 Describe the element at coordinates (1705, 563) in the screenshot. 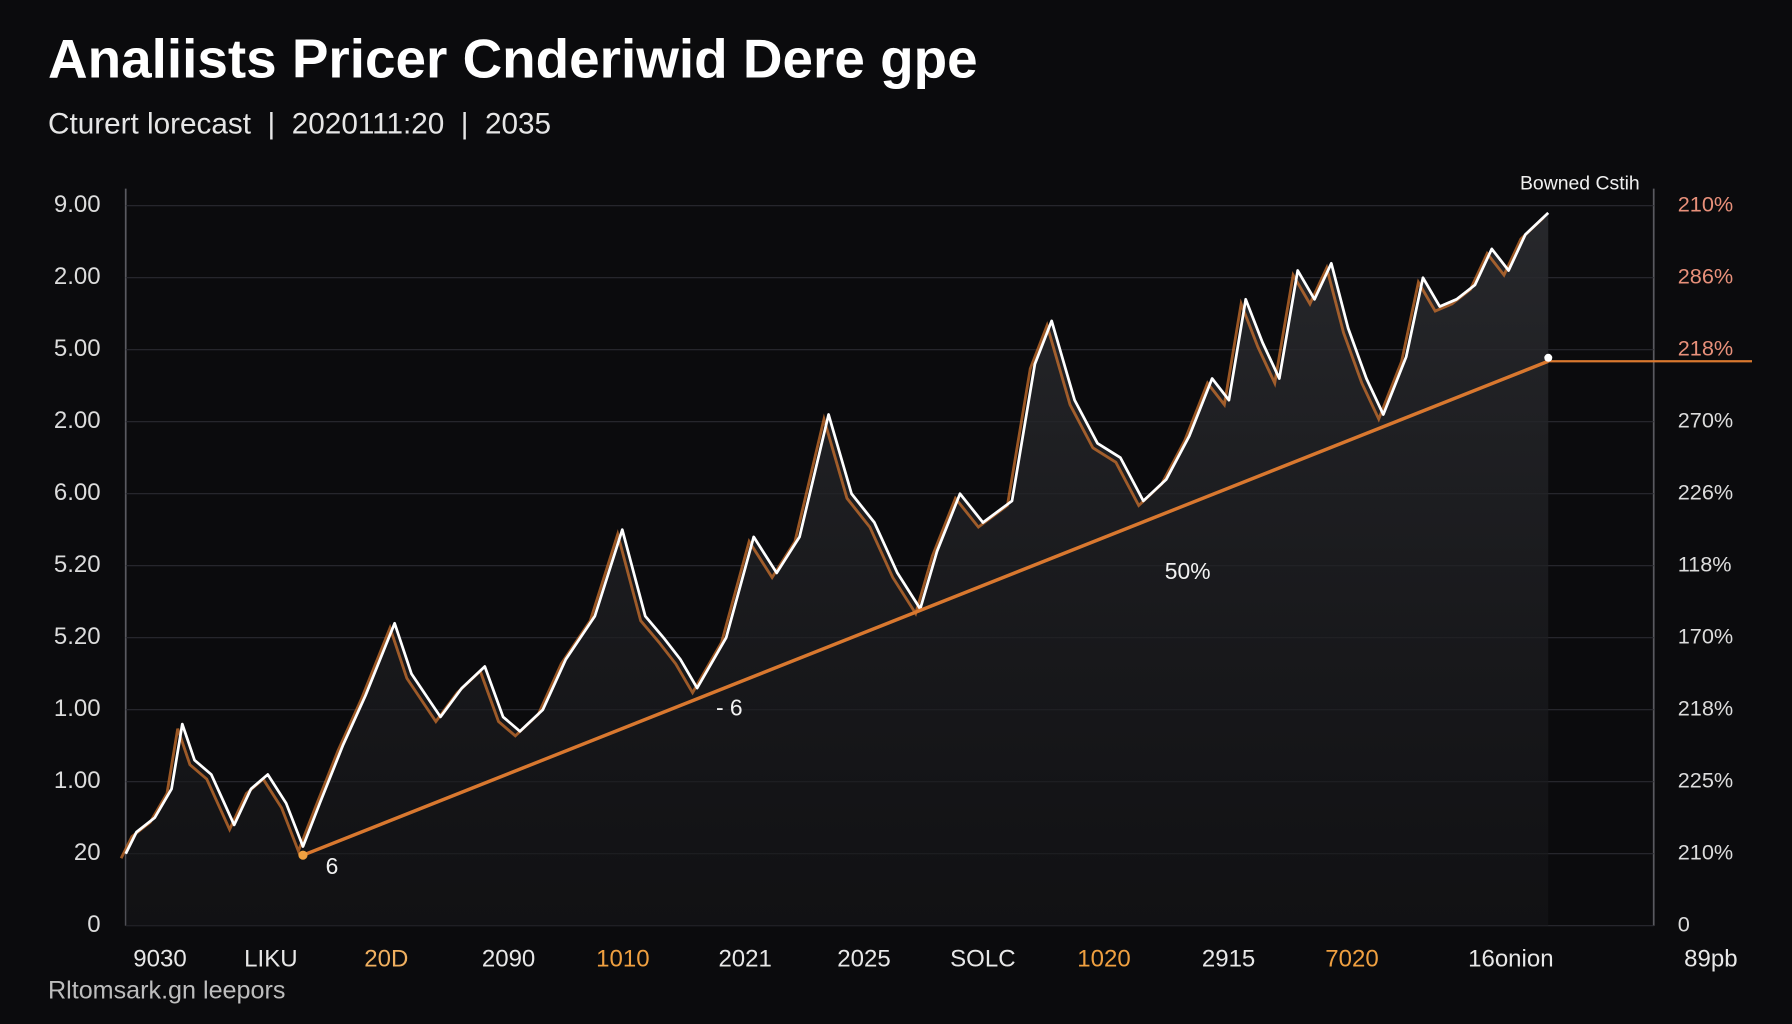

I see `y2-tick-label: 118%` at that location.